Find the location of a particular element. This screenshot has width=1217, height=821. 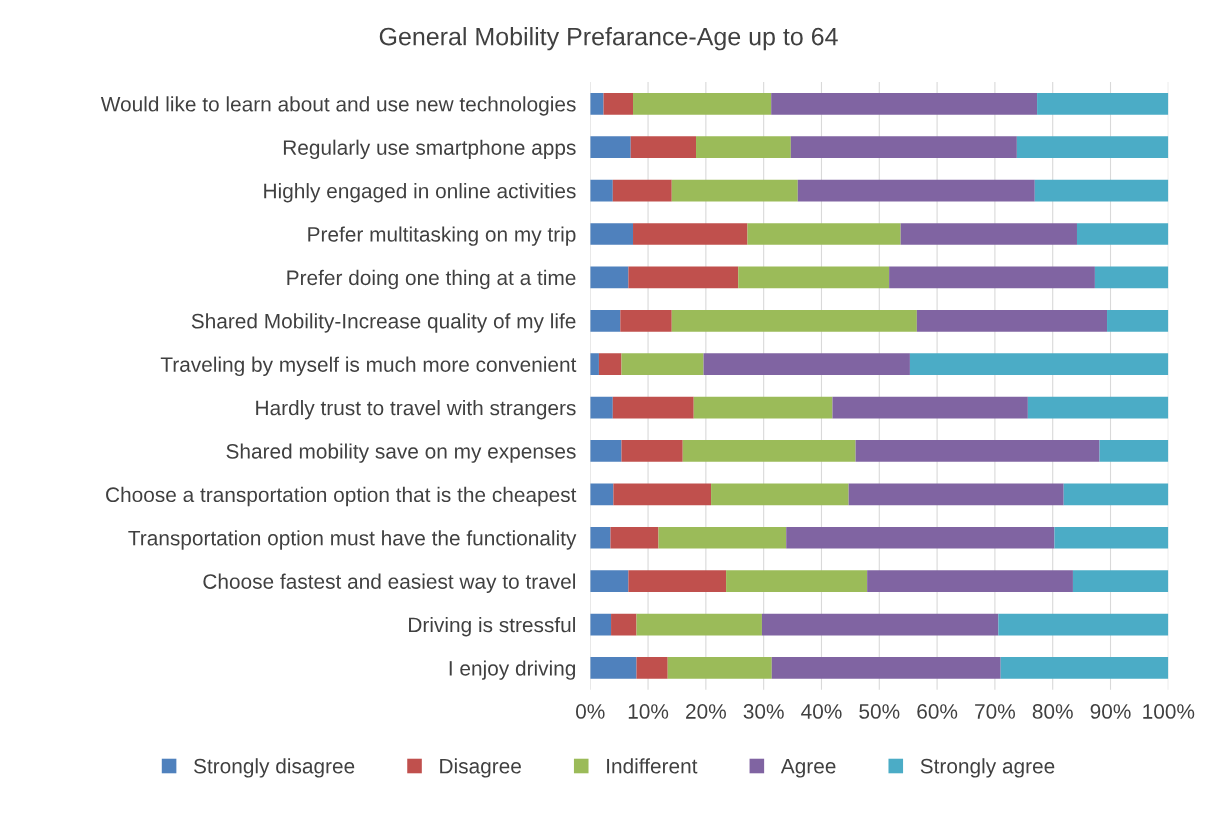

x-tick-label: 50% is located at coordinates (879, 711).